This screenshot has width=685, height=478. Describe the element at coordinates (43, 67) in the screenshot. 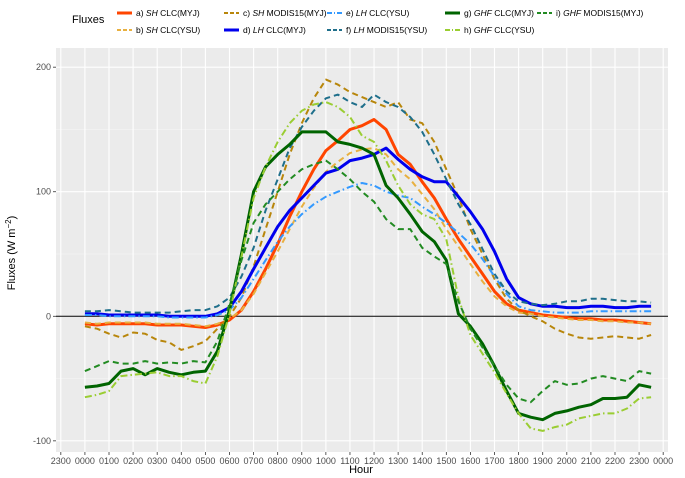

I see `y-tick-label: 200` at that location.